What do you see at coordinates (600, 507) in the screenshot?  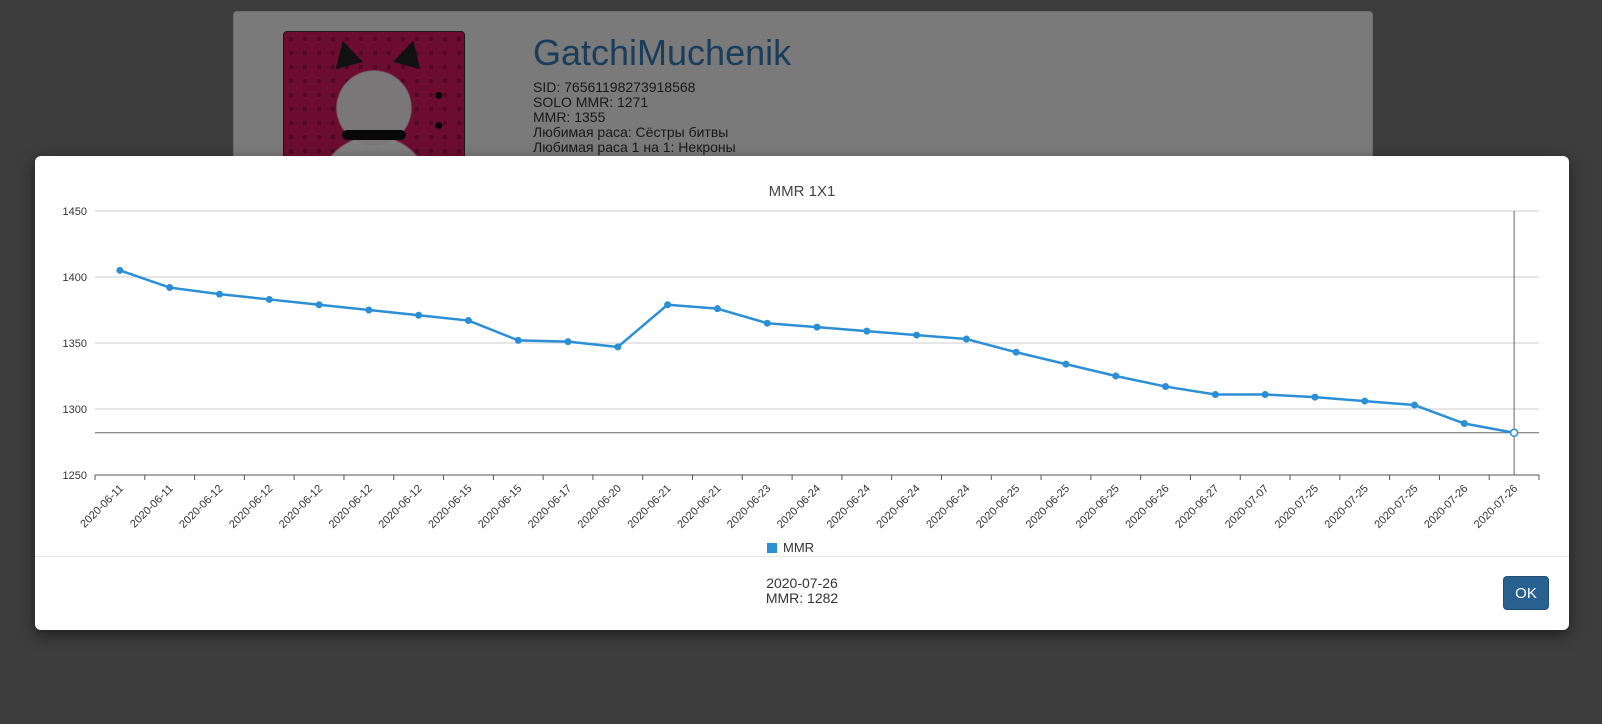 I see `x-tick-label: 2020-06-20` at bounding box center [600, 507].